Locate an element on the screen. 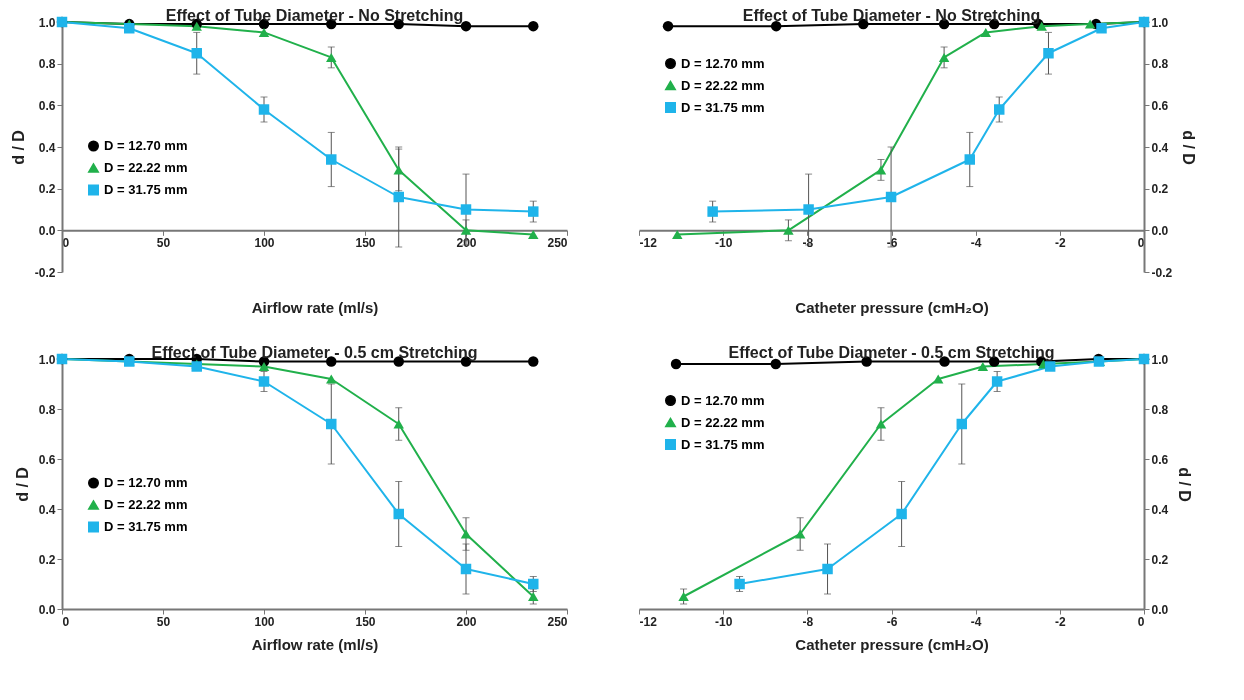 This screenshot has height=700, width=1244. x-tick-label: -4 is located at coordinates (976, 621).